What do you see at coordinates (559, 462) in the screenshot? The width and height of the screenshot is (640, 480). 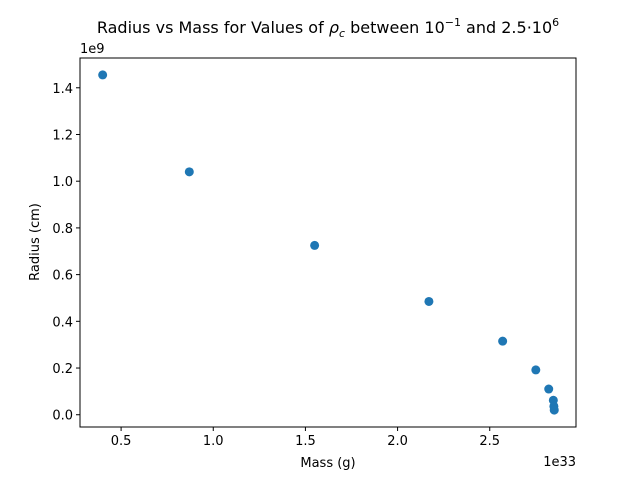 I see `x-offset-label: 1e33` at bounding box center [559, 462].